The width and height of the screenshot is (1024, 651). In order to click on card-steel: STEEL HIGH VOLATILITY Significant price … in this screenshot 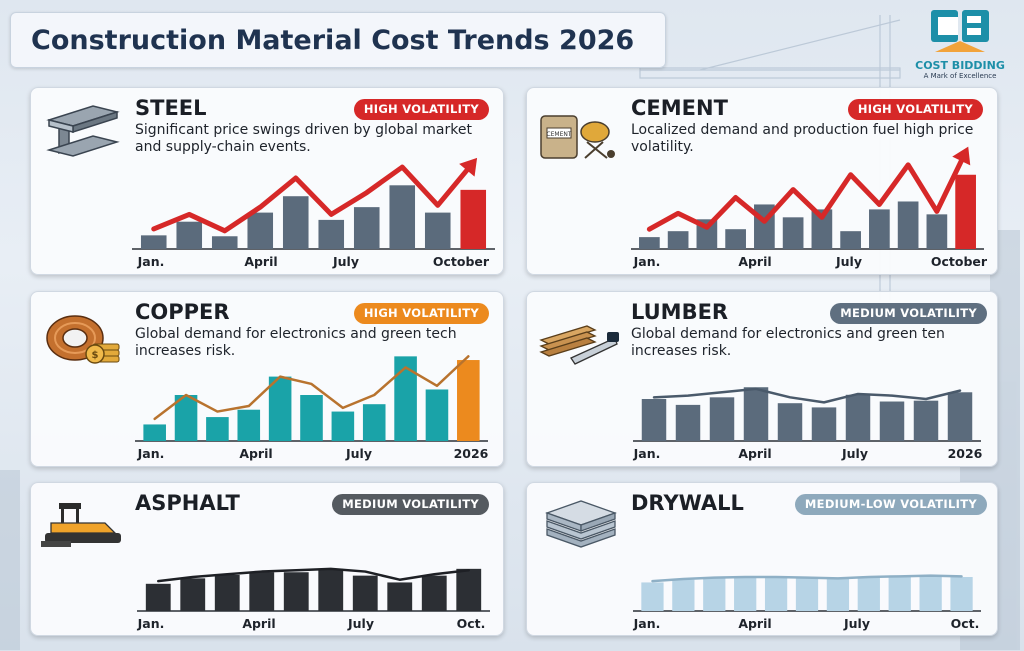, I will do `click(267, 181)`.